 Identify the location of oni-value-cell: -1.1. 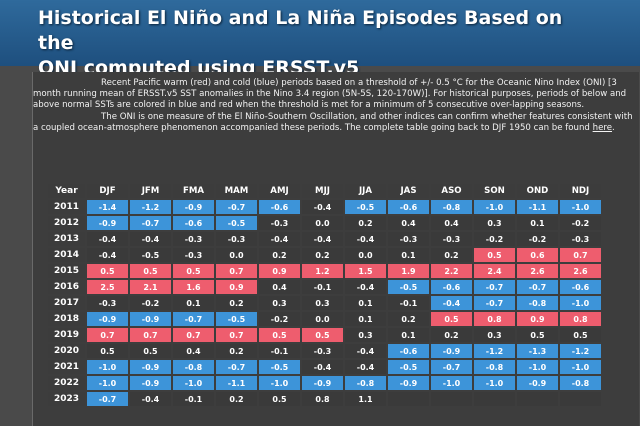
(236, 383).